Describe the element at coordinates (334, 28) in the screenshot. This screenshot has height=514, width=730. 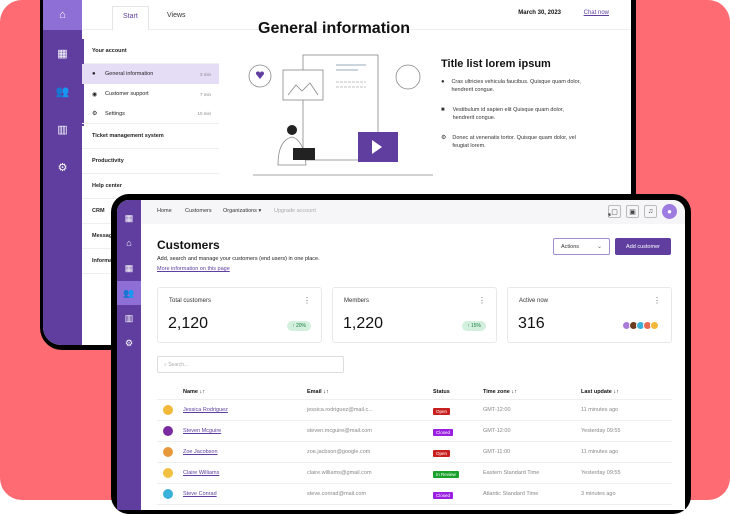
I see `page-heading: General information` at that location.